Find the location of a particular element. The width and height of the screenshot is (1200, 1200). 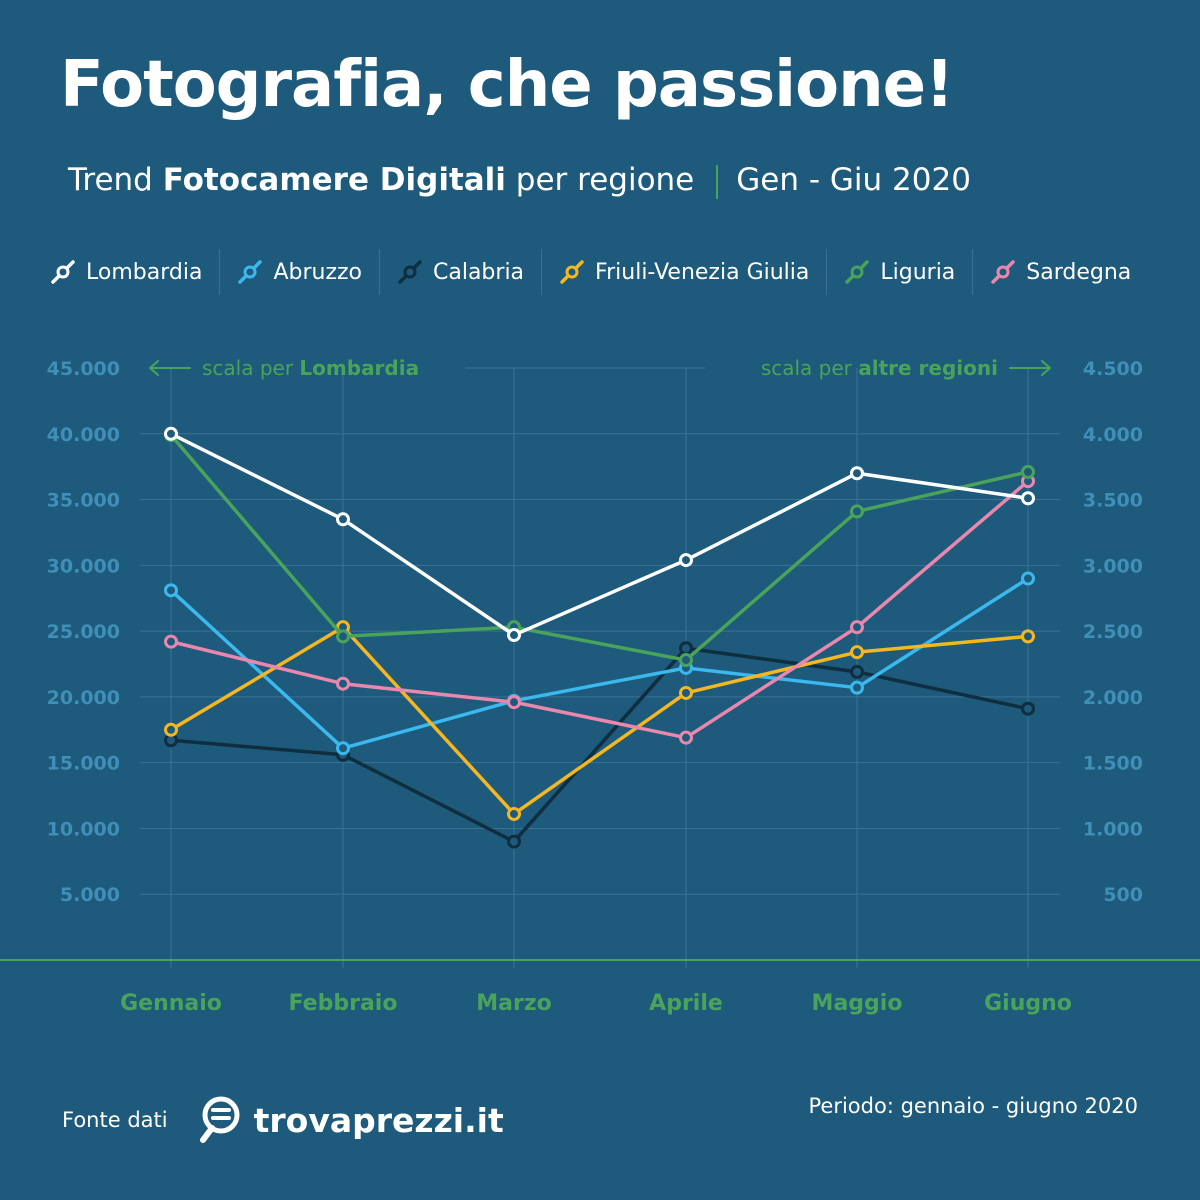

source-credit: Fonte dati trovaprezzi.it is located at coordinates (283, 1120).